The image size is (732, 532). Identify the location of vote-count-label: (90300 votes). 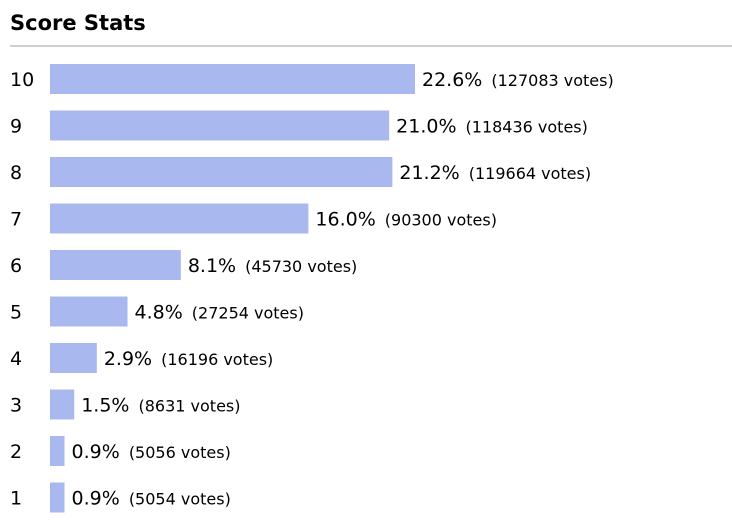
(441, 220).